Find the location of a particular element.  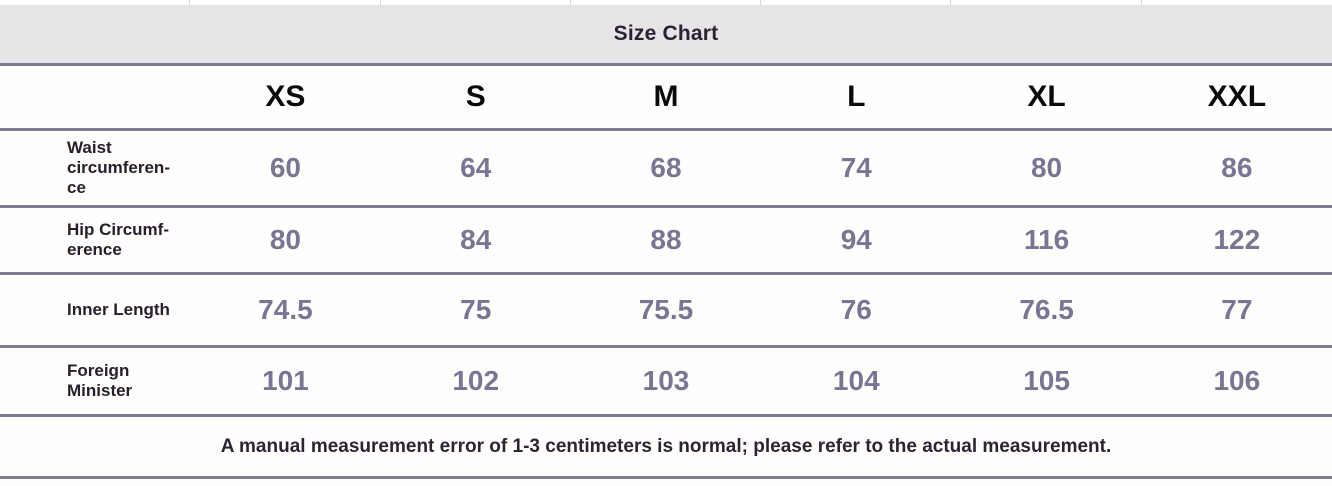

size-header-l: L is located at coordinates (856, 96).